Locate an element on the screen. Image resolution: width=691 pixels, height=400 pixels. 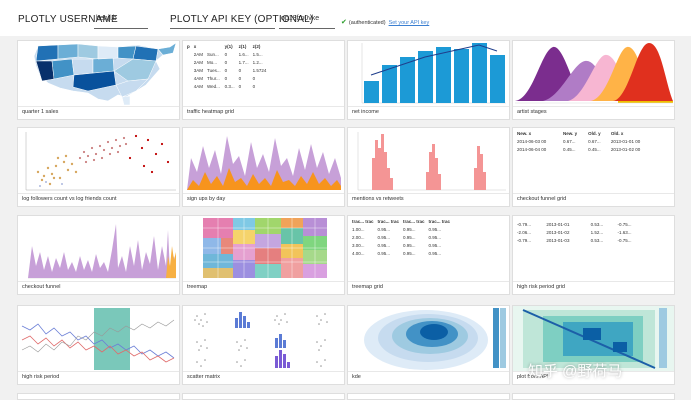
card-mentions-vs-retweets: mentions vs retweets is located at coordinates (428, 167).